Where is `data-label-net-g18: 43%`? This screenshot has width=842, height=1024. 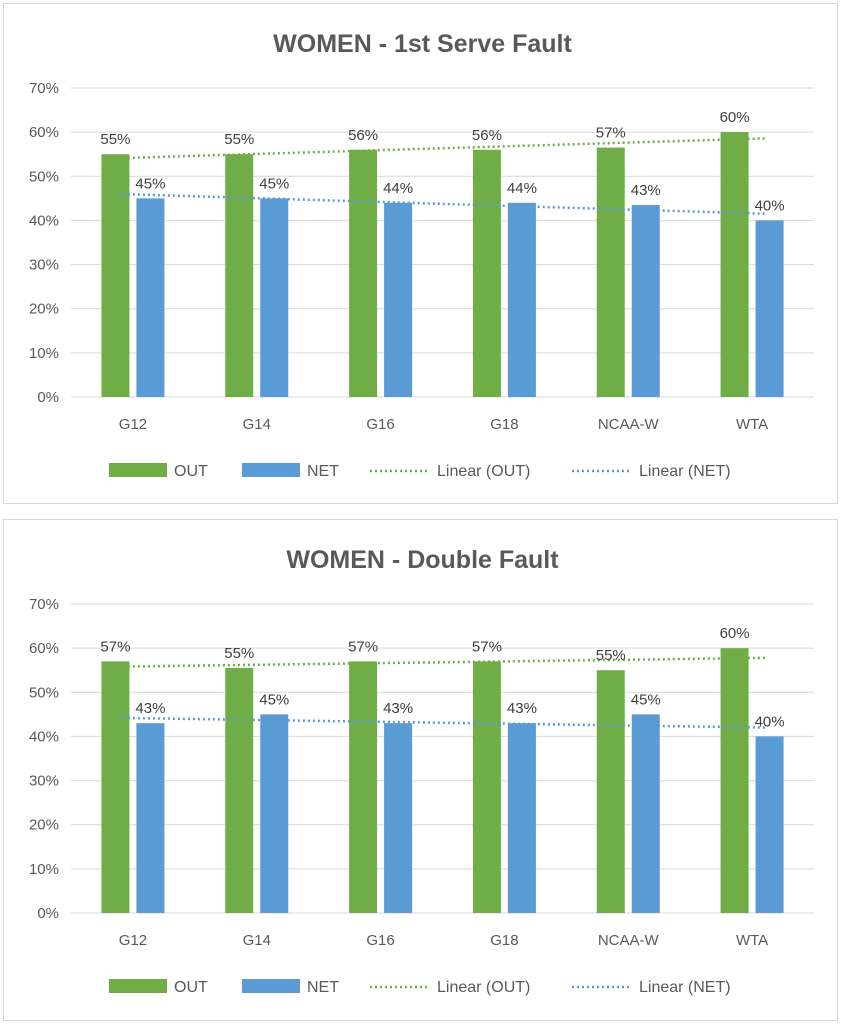
data-label-net-g18: 43% is located at coordinates (522, 708).